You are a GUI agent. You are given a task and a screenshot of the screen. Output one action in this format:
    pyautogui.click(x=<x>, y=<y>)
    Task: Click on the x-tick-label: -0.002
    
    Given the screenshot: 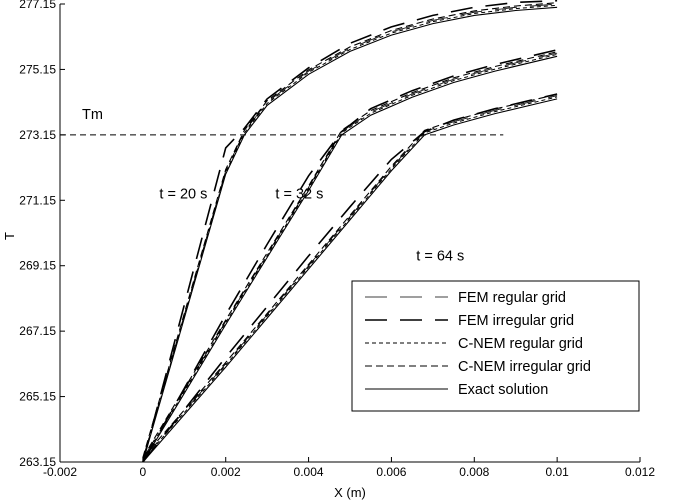 What is the action you would take?
    pyautogui.click(x=60, y=472)
    